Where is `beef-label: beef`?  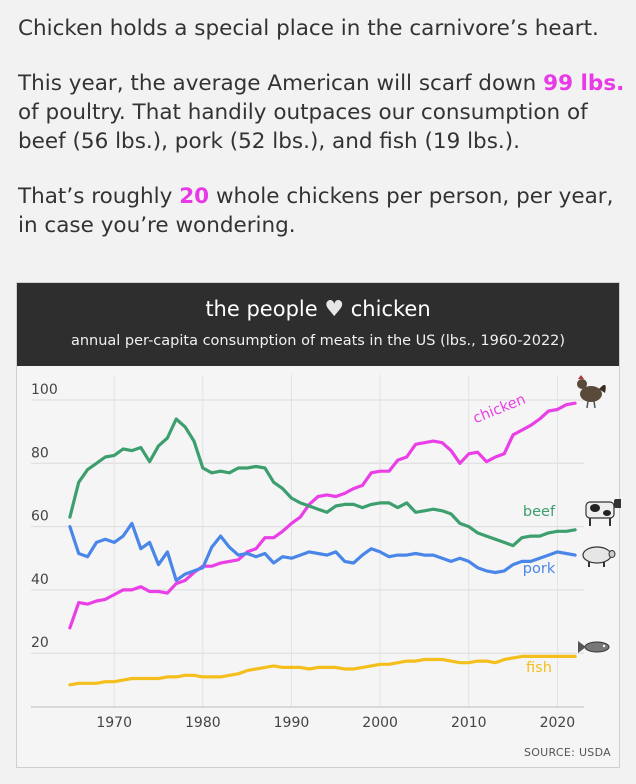 beef-label: beef is located at coordinates (539, 512).